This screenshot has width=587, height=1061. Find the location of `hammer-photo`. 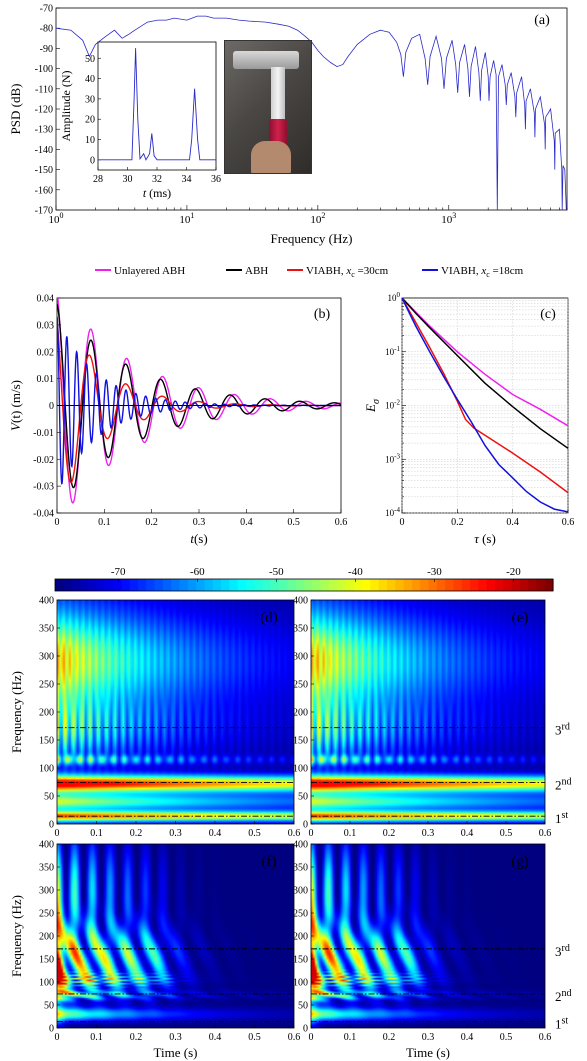

hammer-photo is located at coordinates (268, 107).